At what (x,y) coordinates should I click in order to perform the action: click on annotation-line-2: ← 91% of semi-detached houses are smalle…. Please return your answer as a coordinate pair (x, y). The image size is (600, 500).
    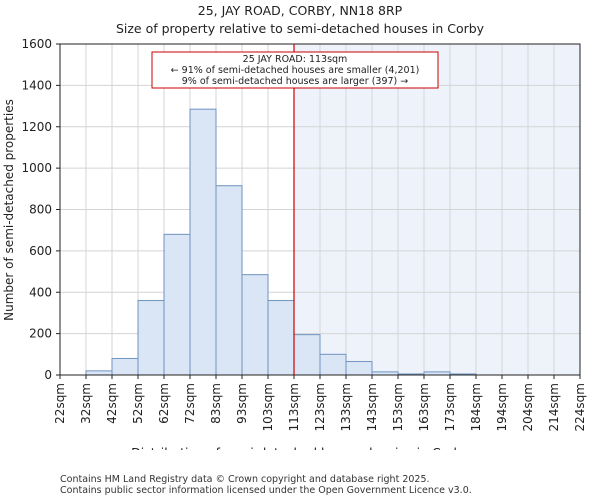
    Looking at the image, I should click on (295, 70).